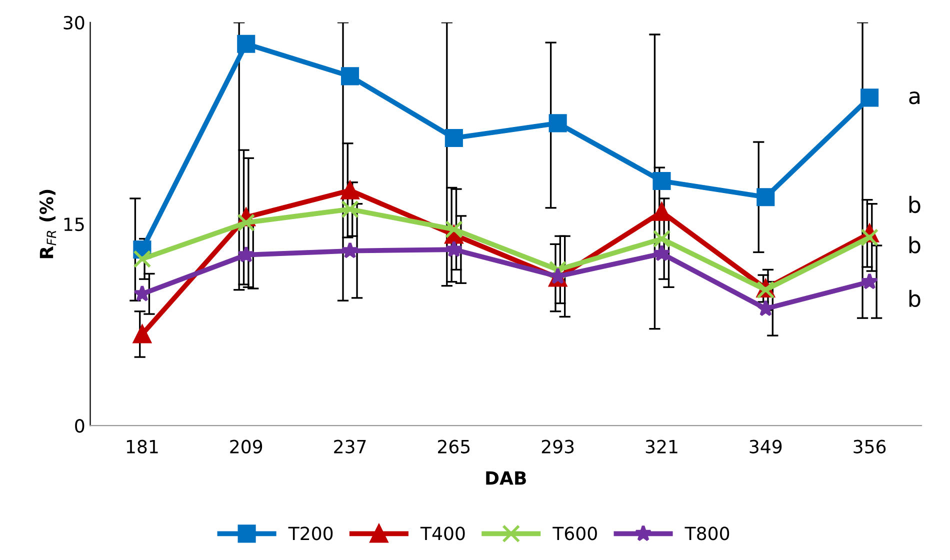 The width and height of the screenshot is (950, 560). I want to click on x-tick-label: 349, so click(766, 447).